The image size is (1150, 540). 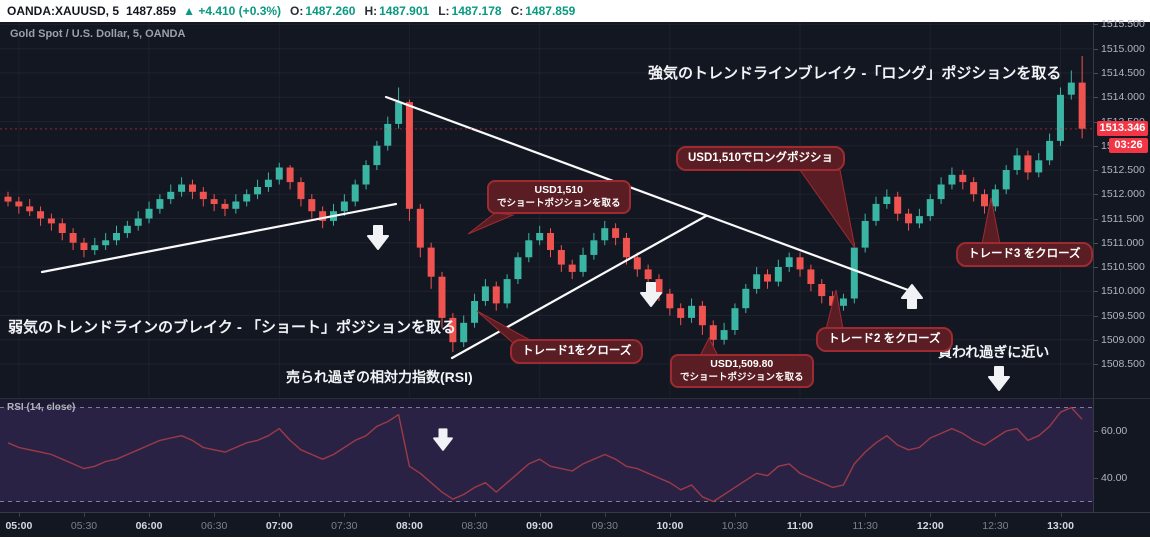 I want to click on time-axis-label: 12:30, so click(x=995, y=526).